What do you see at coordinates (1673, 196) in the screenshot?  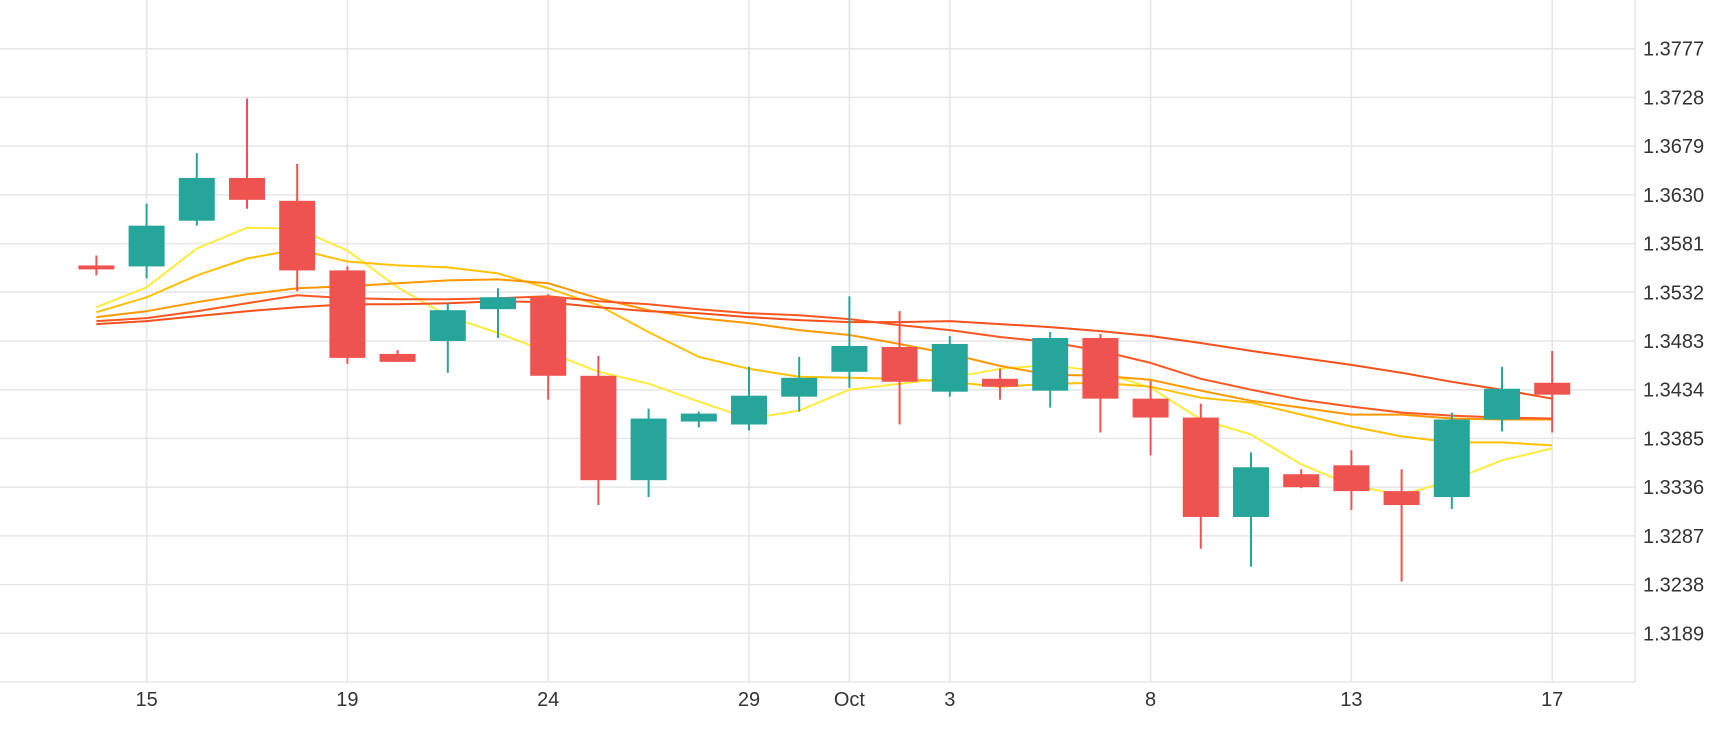 I see `price-tick-label: 1.3630` at bounding box center [1673, 196].